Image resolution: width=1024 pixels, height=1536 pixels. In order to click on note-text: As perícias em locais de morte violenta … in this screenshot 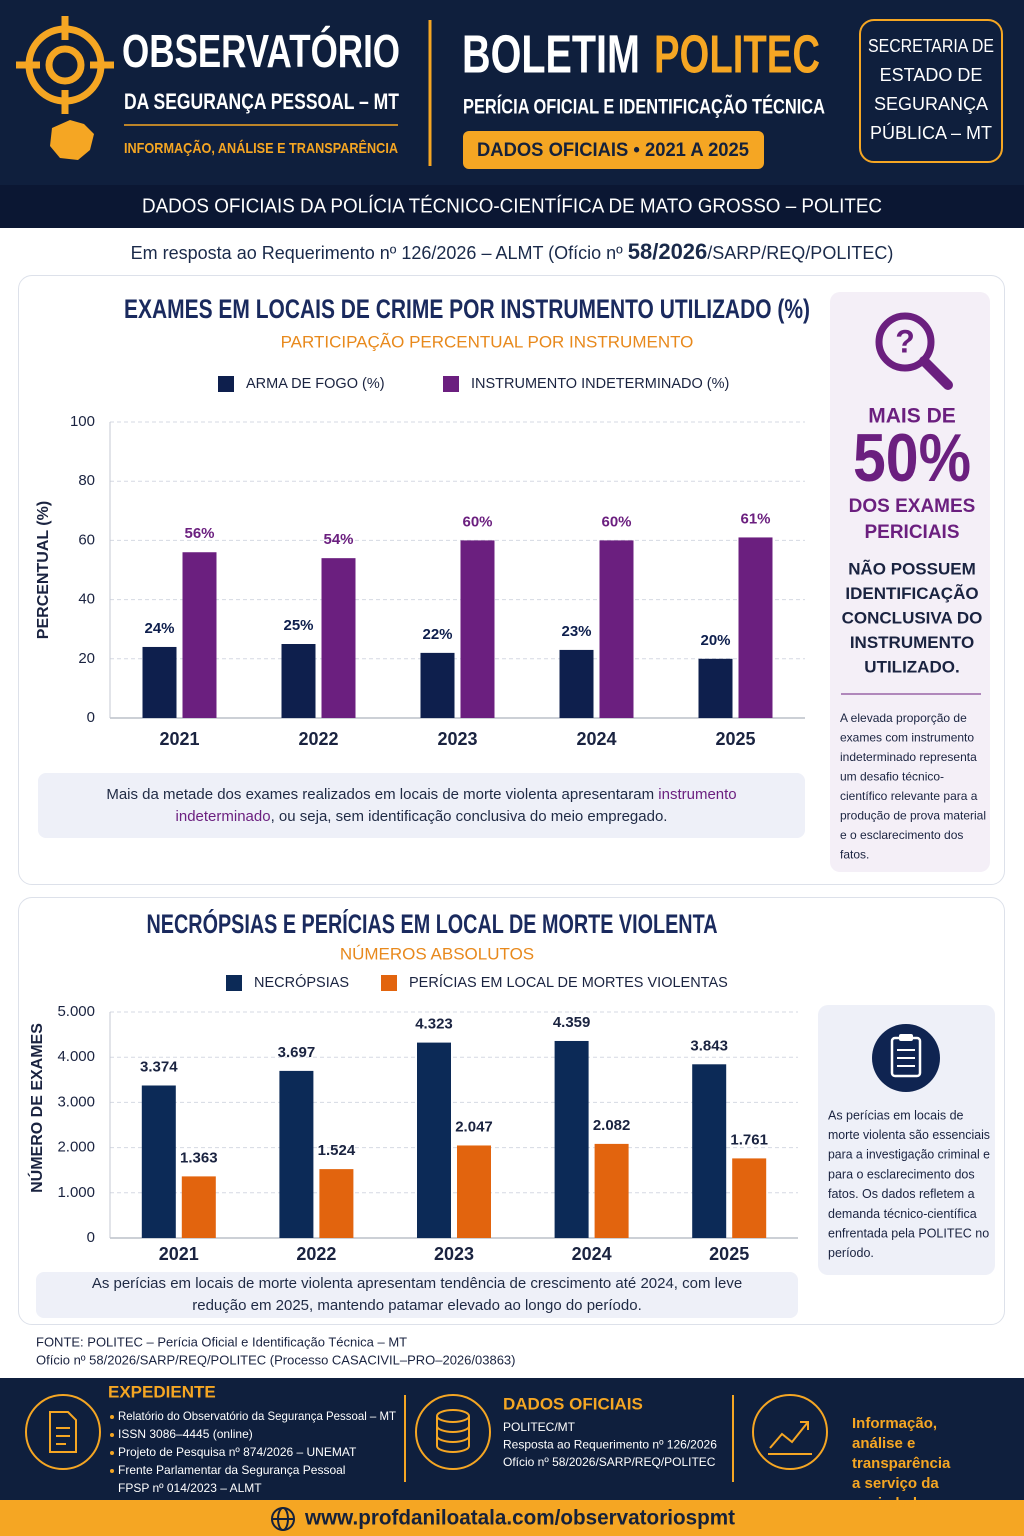, I will do `click(417, 1294)`.